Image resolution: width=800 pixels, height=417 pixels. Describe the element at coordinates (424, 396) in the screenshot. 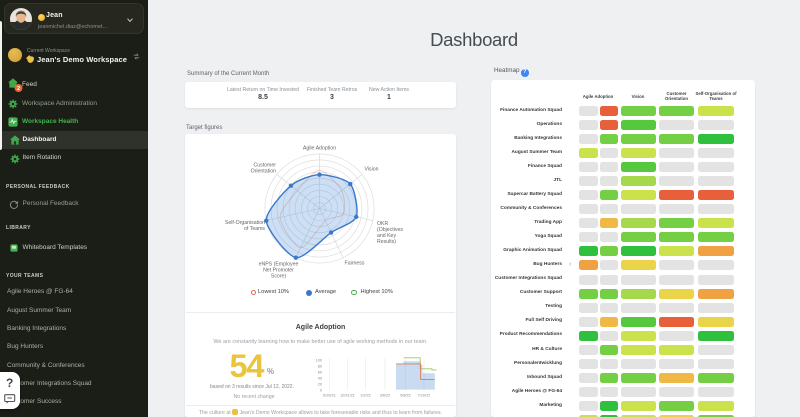

I see `svg-text: 7/10/22` at that location.